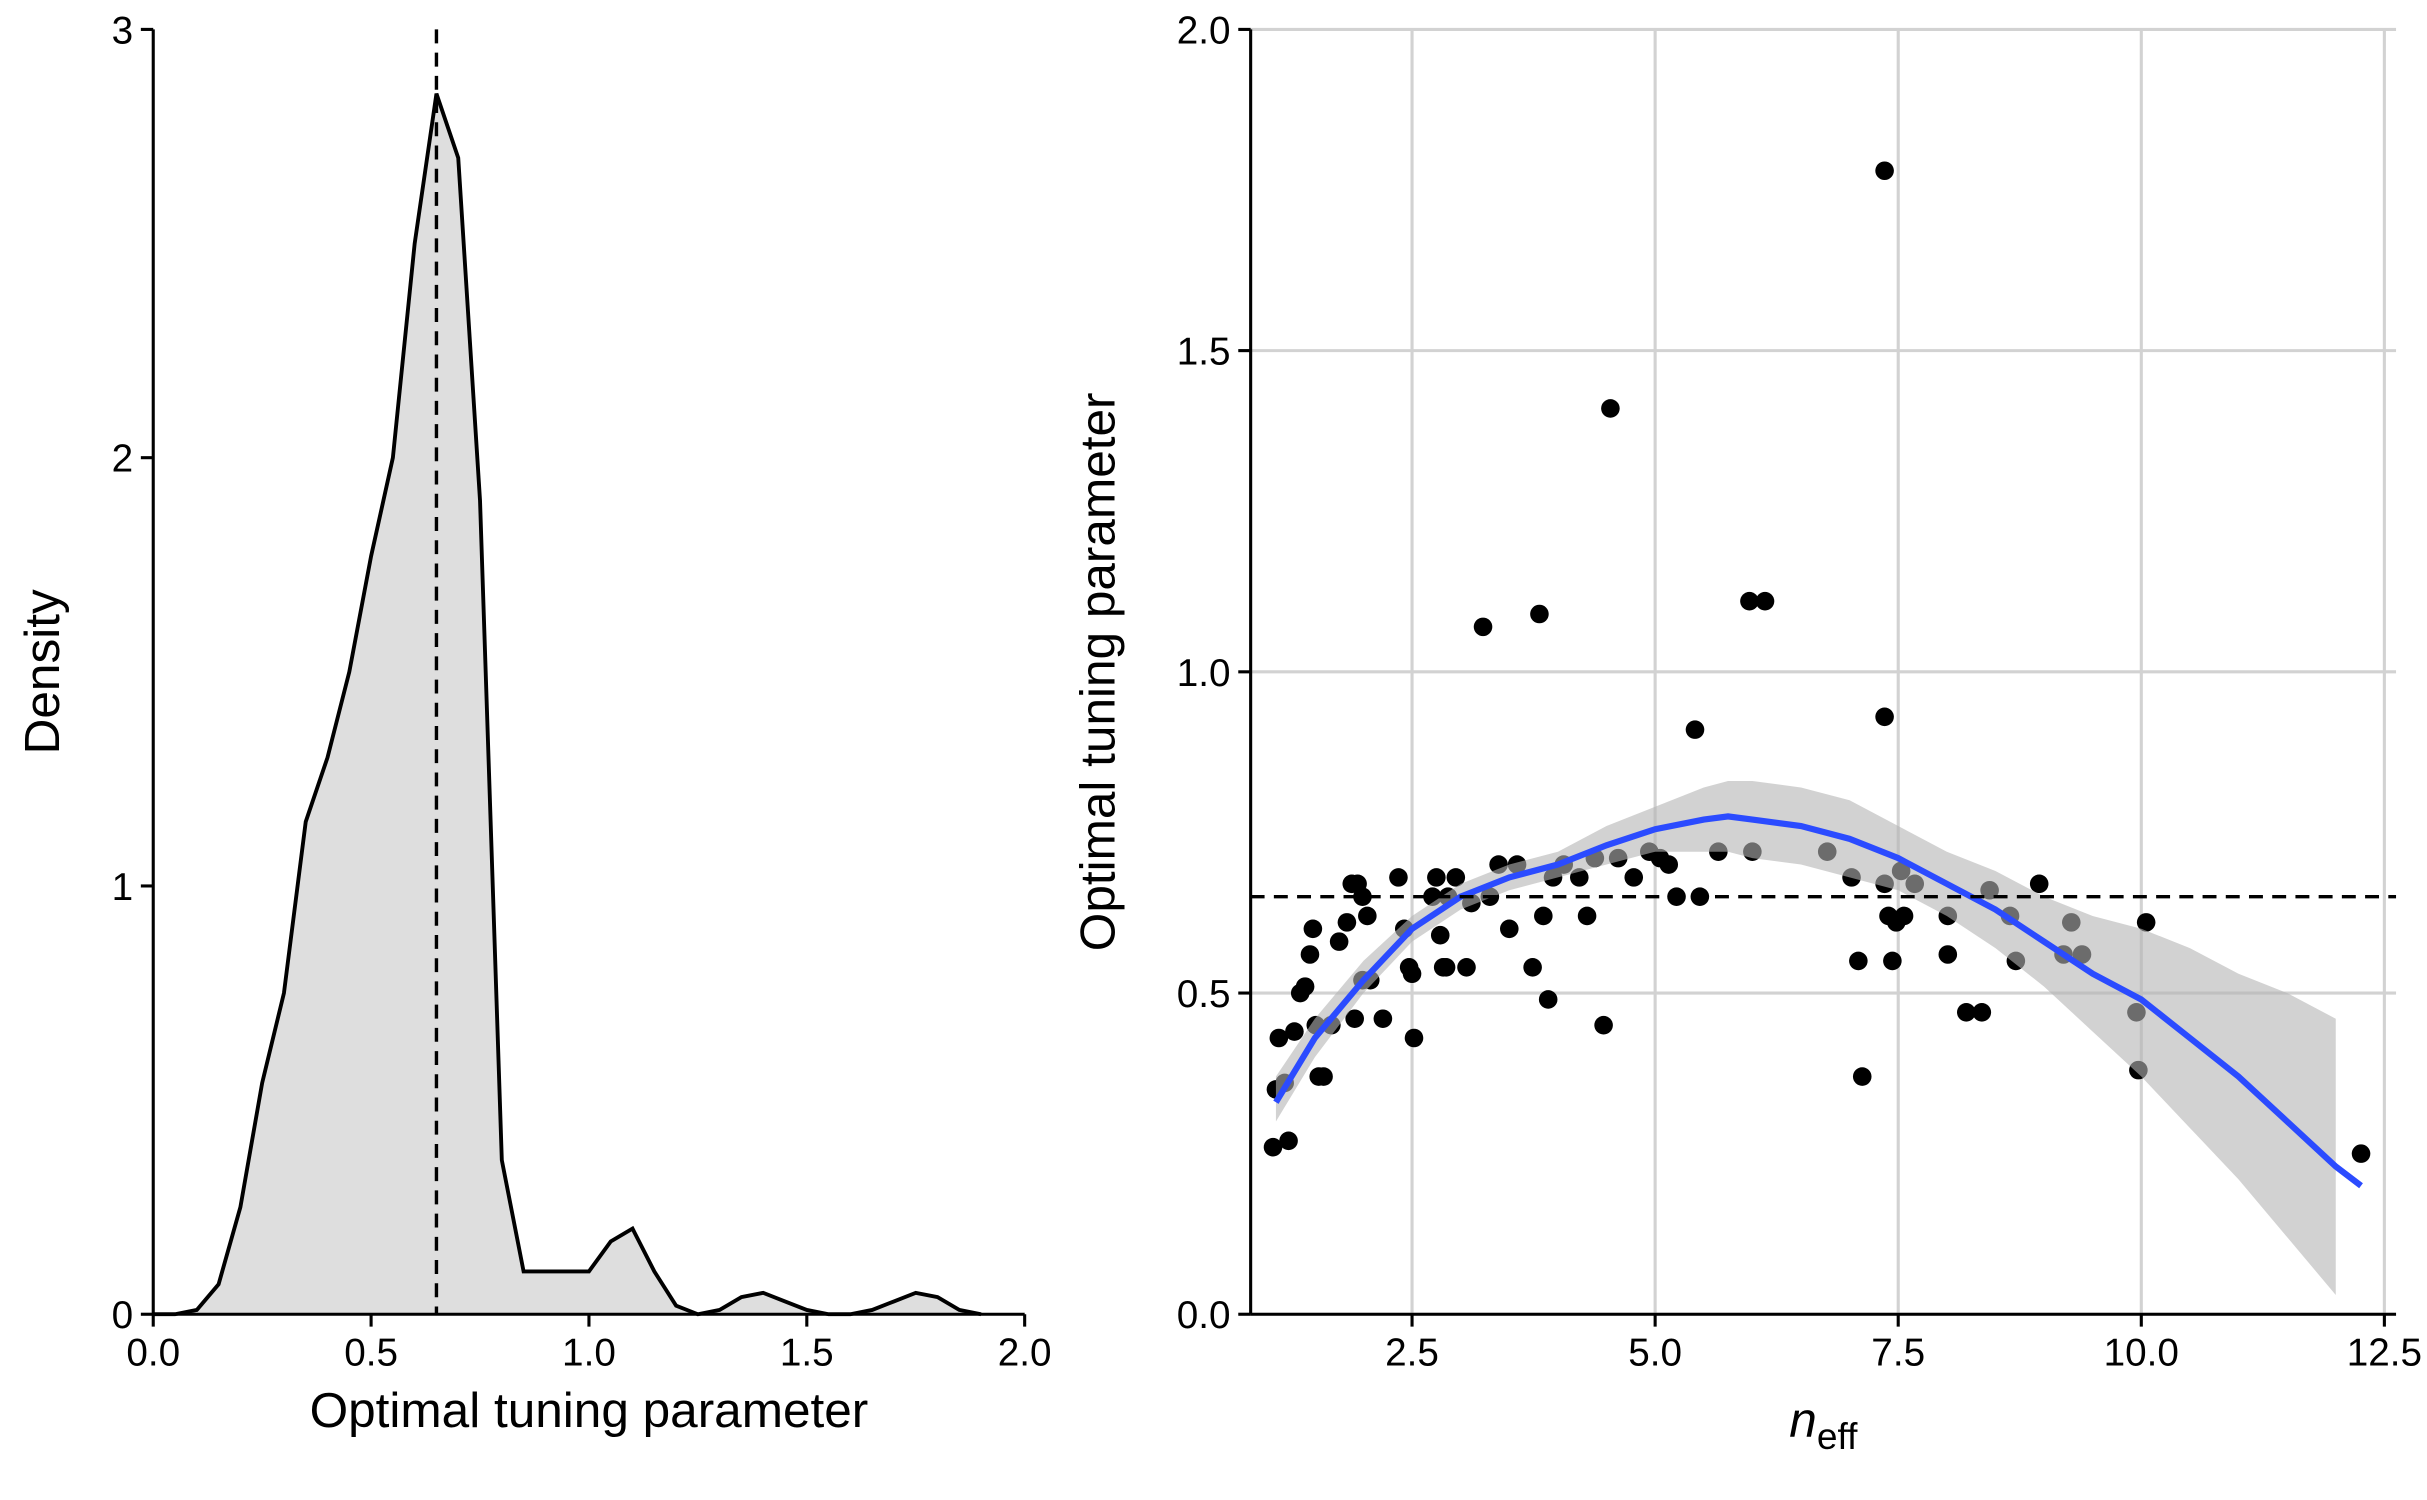 The width and height of the screenshot is (2427, 1500). I want to click on x-tick-label: 10.0, so click(2141, 1352).